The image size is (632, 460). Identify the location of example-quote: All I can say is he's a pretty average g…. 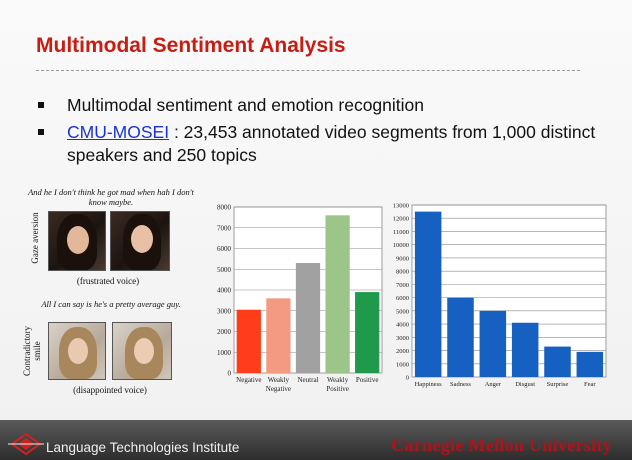
(111, 304).